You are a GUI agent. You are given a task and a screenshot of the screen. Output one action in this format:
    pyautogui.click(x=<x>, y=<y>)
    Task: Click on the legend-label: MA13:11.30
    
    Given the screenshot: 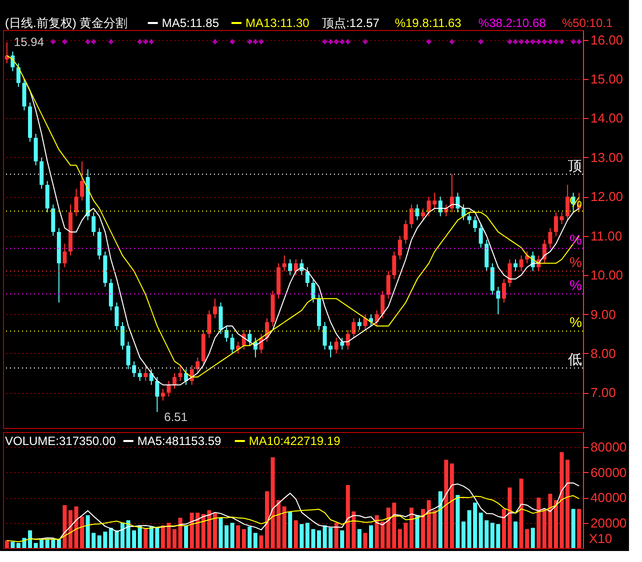 What is the action you would take?
    pyautogui.click(x=277, y=23)
    